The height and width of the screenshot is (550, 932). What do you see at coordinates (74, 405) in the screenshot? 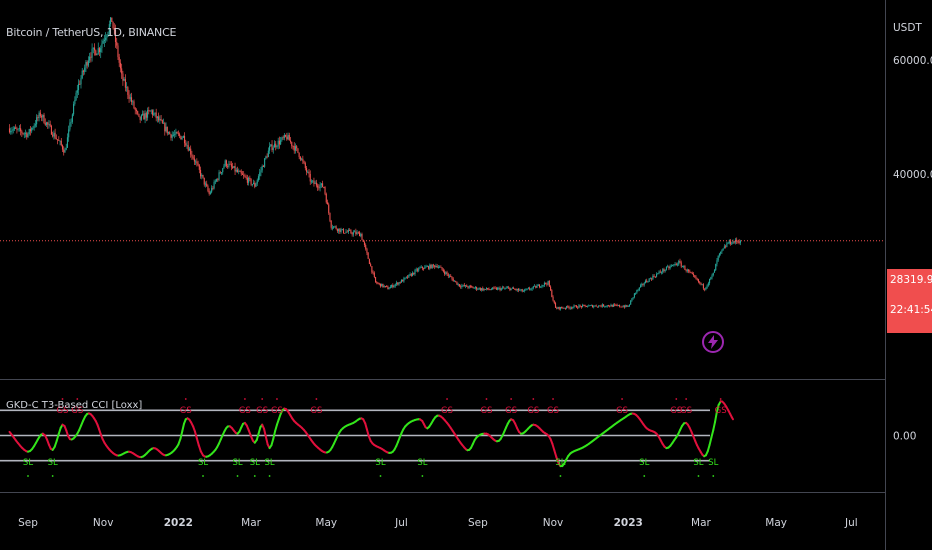
I see `indicator-title: GKD-C T3-Based CCI [Loxx]` at bounding box center [74, 405].